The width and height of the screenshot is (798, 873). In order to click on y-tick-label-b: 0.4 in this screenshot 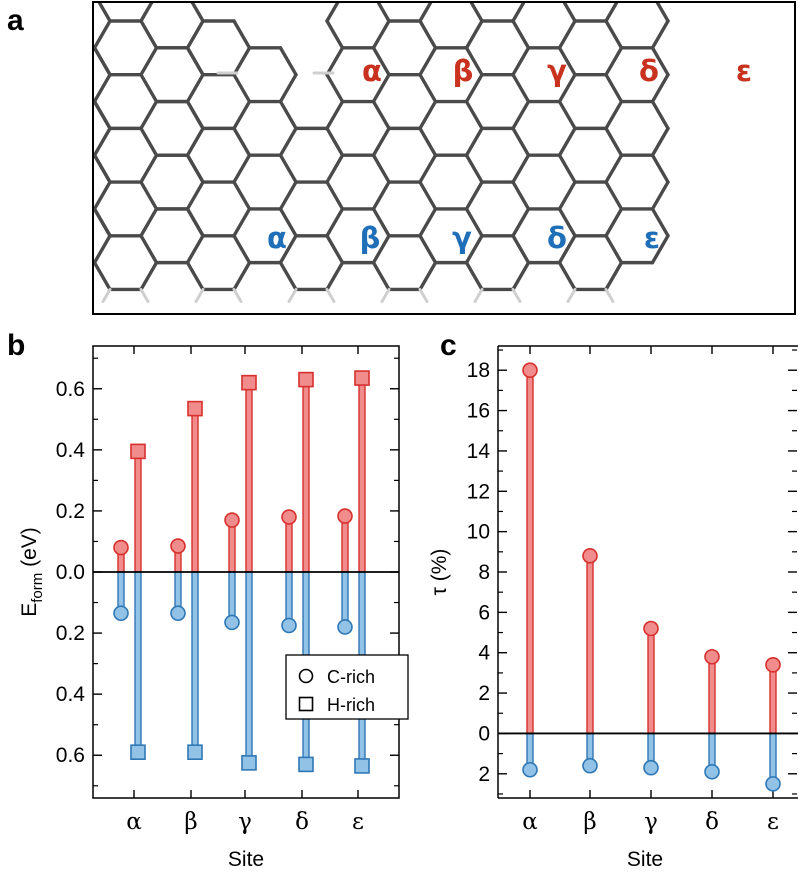, I will do `click(71, 694)`.